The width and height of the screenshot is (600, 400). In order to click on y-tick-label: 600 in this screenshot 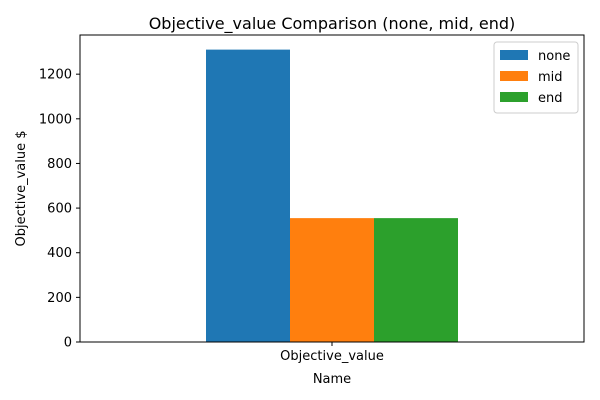, I will do `click(59, 209)`.